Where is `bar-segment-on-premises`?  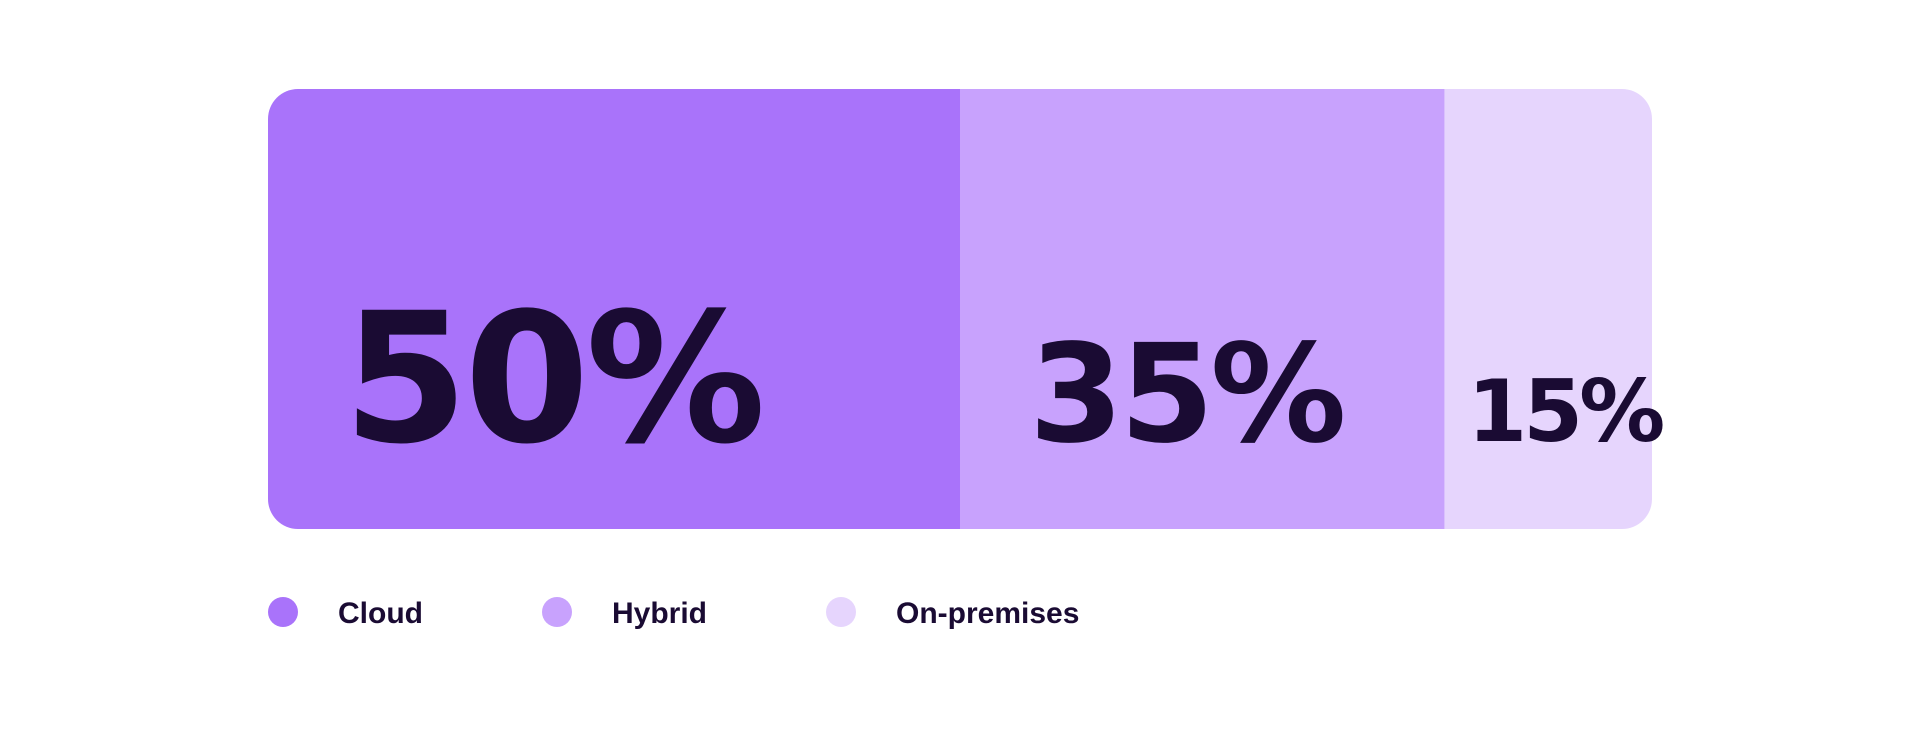
bar-segment-on-premises is located at coordinates (1548, 309).